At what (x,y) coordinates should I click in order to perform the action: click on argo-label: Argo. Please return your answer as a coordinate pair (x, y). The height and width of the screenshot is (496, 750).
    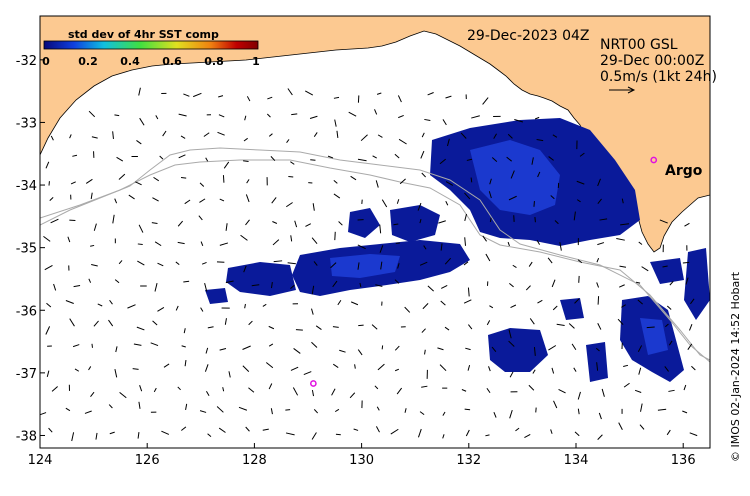
    Looking at the image, I should click on (684, 171).